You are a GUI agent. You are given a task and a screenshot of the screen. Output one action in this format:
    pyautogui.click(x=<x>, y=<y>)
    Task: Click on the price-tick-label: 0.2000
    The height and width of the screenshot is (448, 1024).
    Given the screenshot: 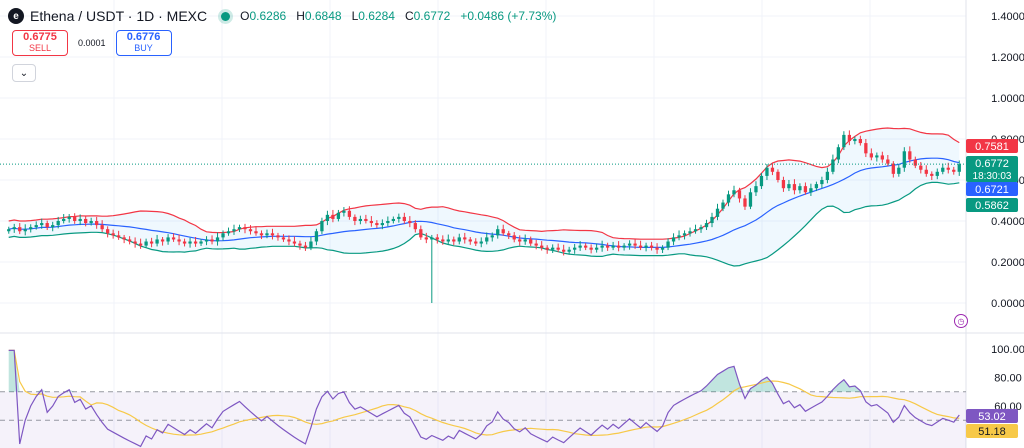 What is the action you would take?
    pyautogui.click(x=1007, y=263)
    